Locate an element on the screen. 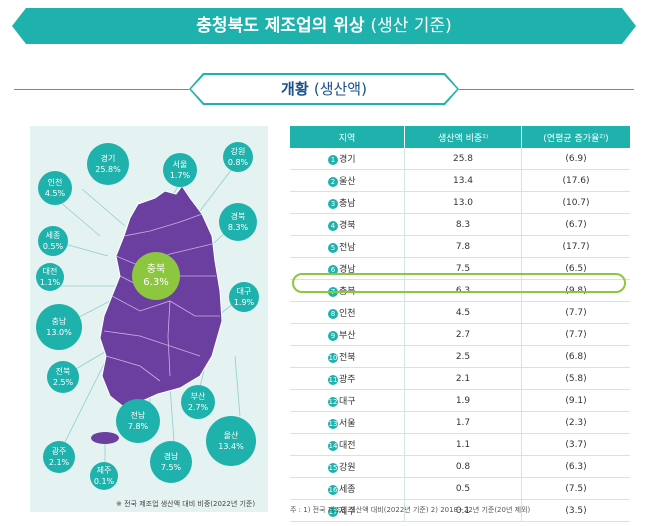 This screenshot has height=526, width=648. region-name: 경기 is located at coordinates (347, 160).